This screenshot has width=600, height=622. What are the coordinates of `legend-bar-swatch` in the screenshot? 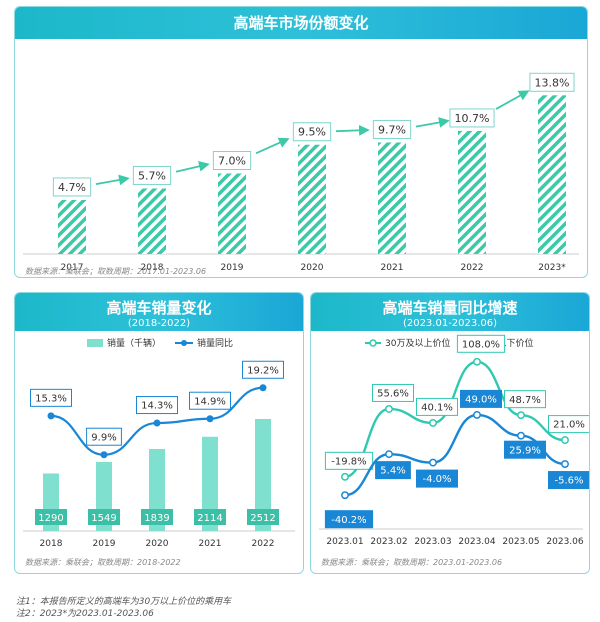 It's located at (95, 343).